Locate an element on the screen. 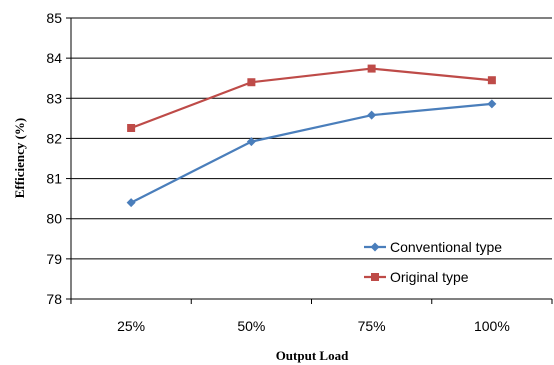 The width and height of the screenshot is (554, 365). x-tick-label: 100% is located at coordinates (492, 326).